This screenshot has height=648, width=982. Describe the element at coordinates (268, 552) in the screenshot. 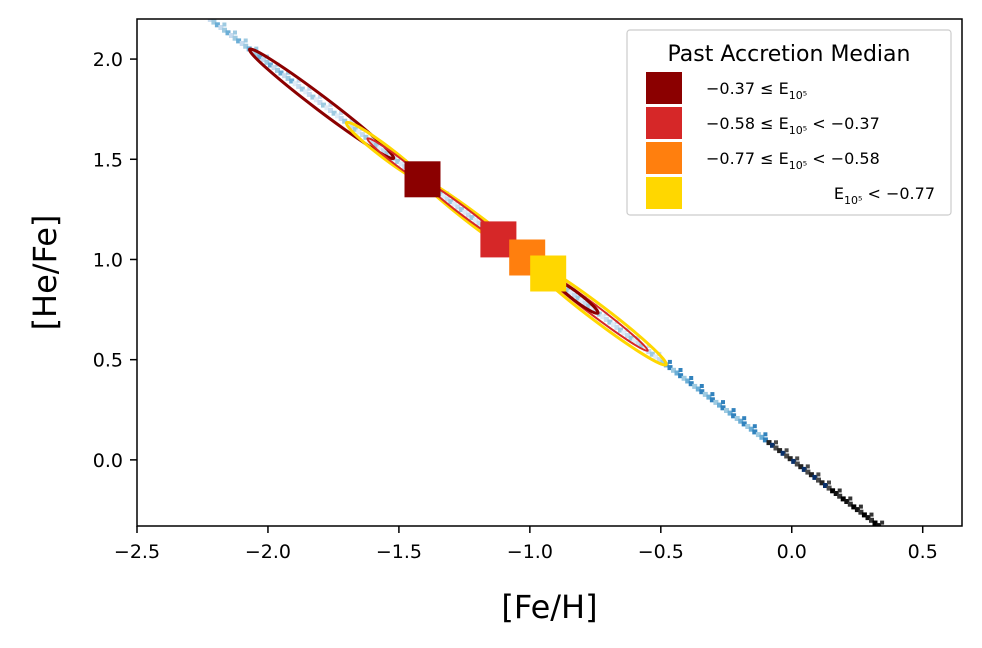

I see `x-tick-label: −2.0` at that location.